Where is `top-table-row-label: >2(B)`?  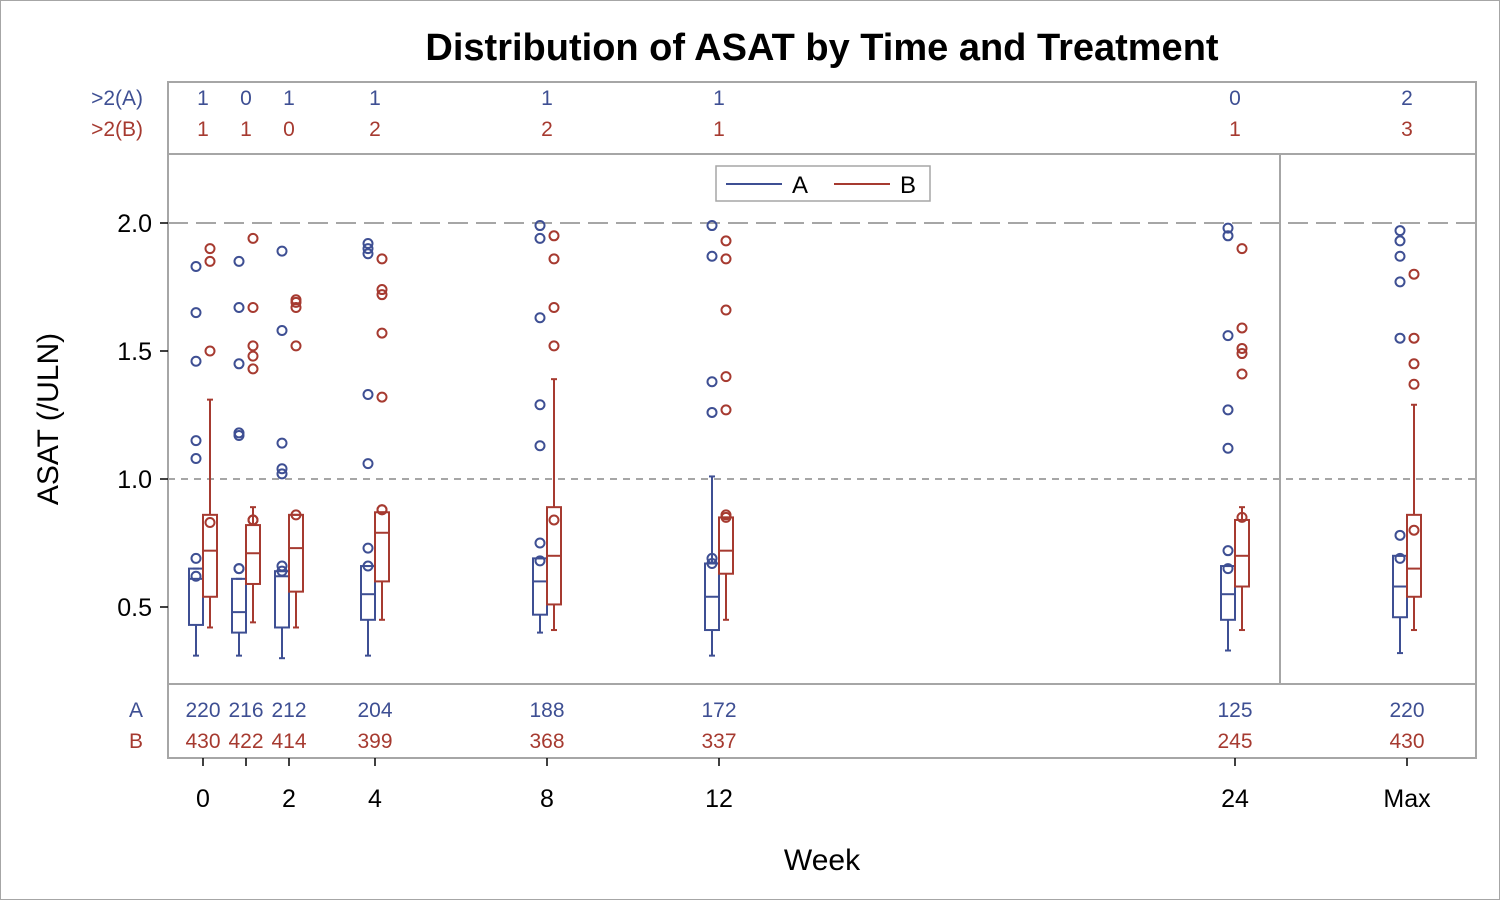
top-table-row-label: >2(B) is located at coordinates (117, 129).